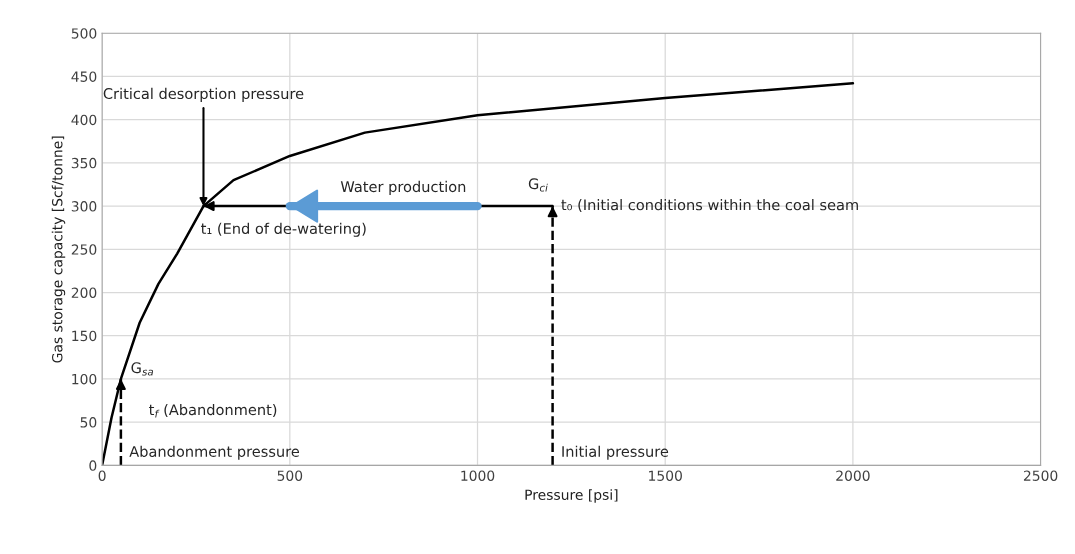 This screenshot has height=554, width=1075. Describe the element at coordinates (1040, 475) in the screenshot. I see `x-tick-label: 2500` at that location.